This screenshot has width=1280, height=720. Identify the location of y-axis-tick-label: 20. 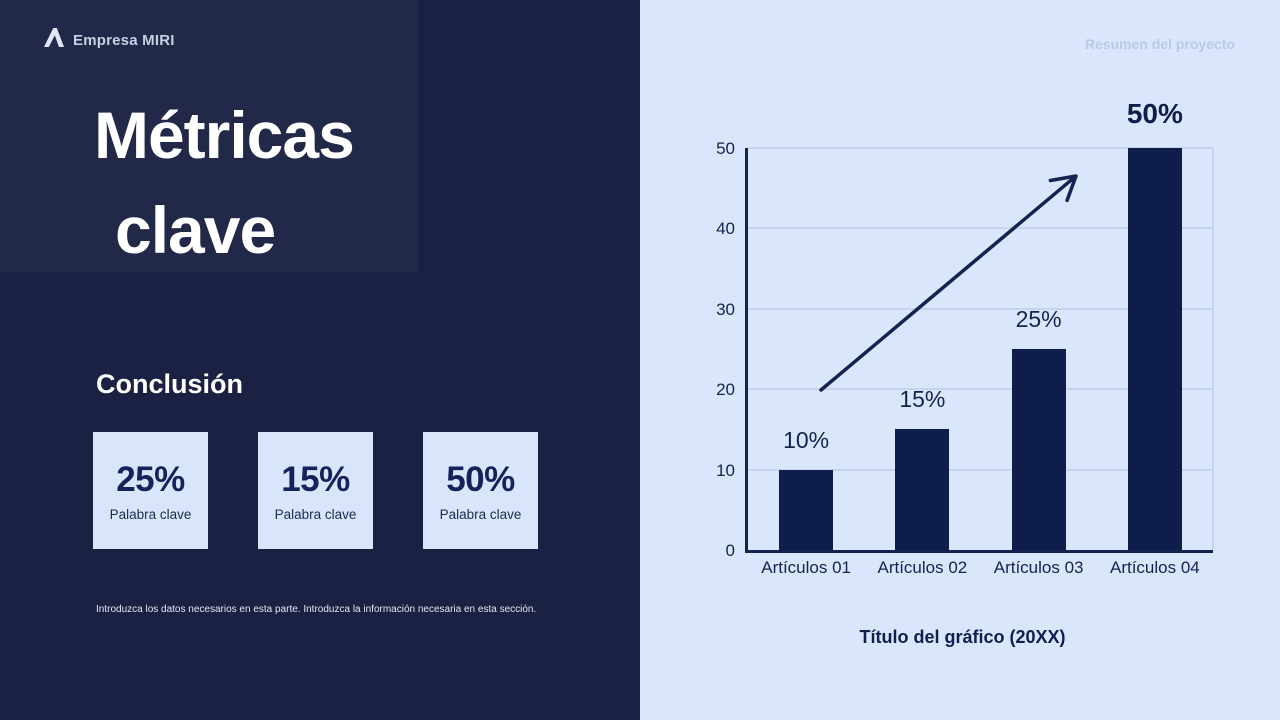
(725, 390).